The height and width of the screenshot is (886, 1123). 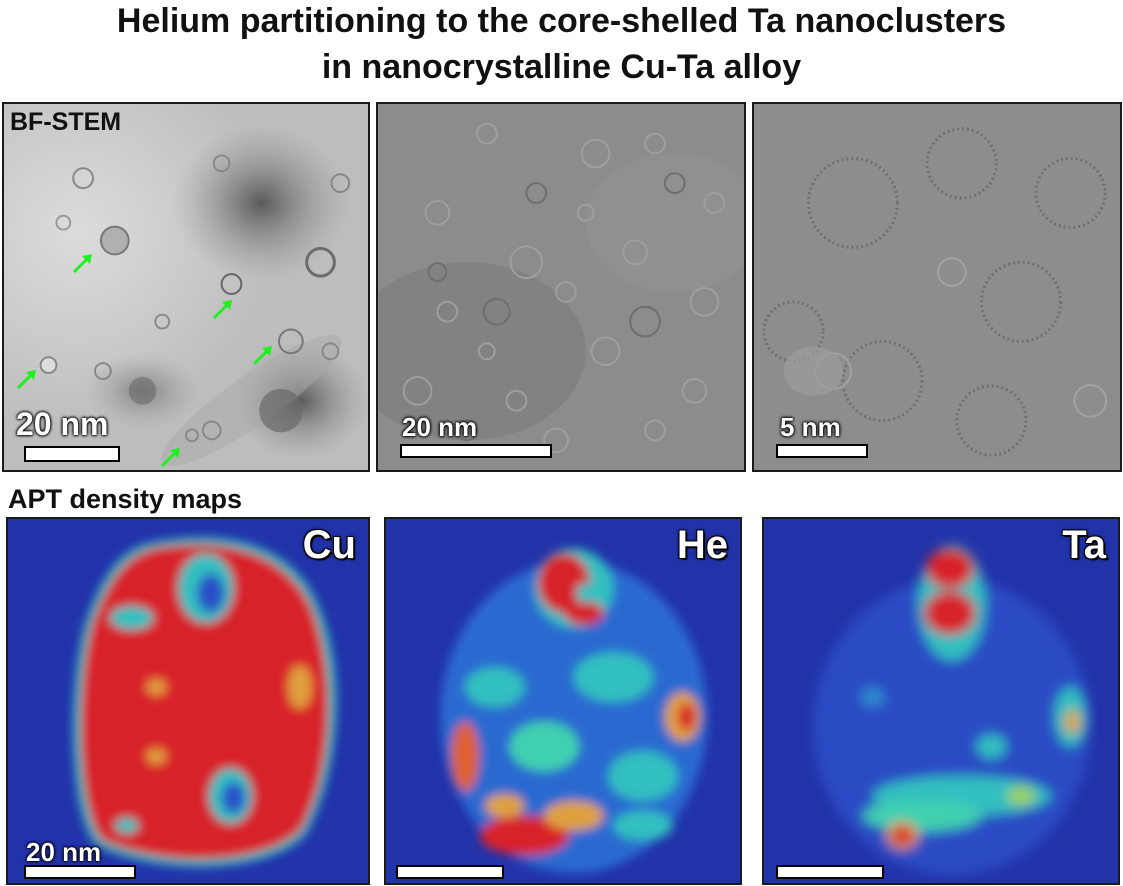 I want to click on apt-panel-he: He, so click(x=563, y=701).